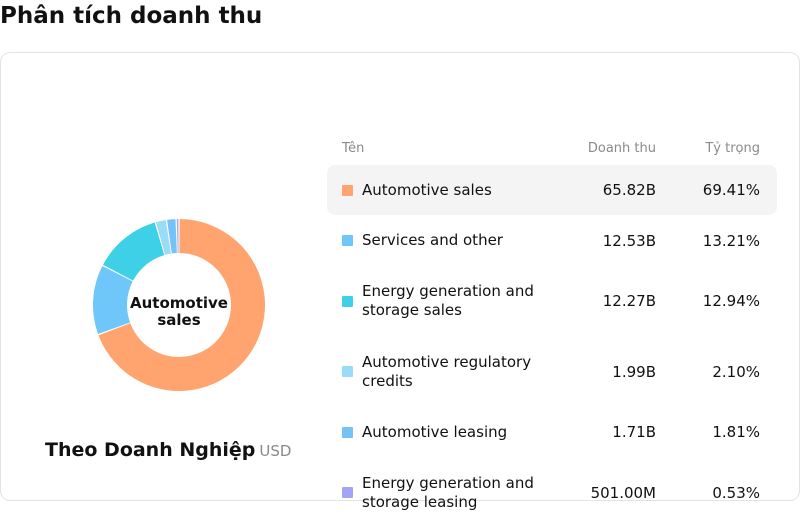 The height and width of the screenshot is (528, 800). What do you see at coordinates (448, 492) in the screenshot?
I see `row-name: Energy generation and storage leasing` at bounding box center [448, 492].